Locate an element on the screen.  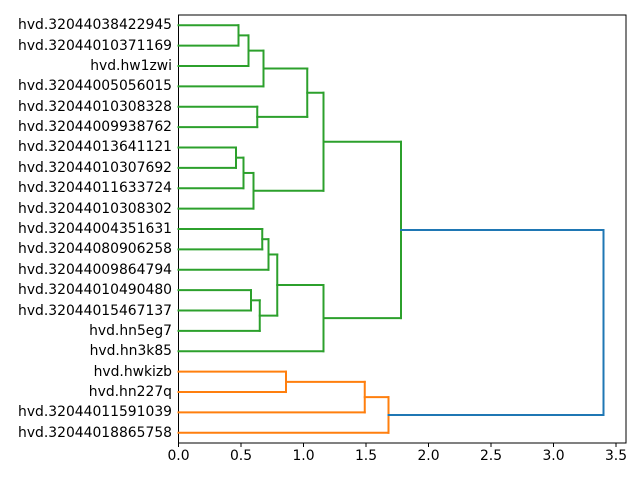
x-tick-label: 0.0 is located at coordinates (178, 456).